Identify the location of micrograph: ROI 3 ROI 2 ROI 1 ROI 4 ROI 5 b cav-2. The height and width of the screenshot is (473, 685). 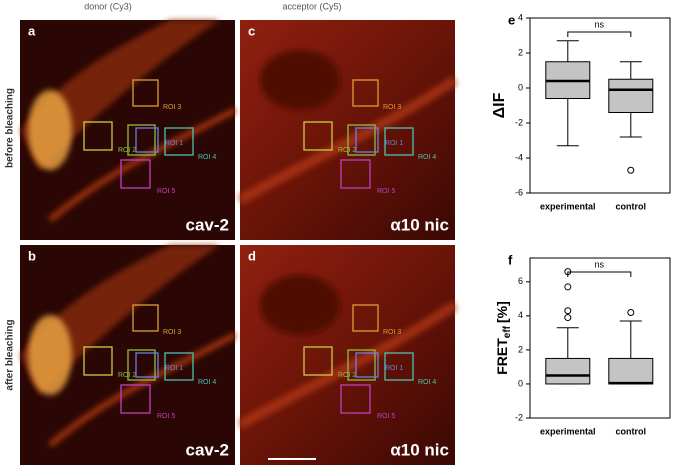
(128, 355).